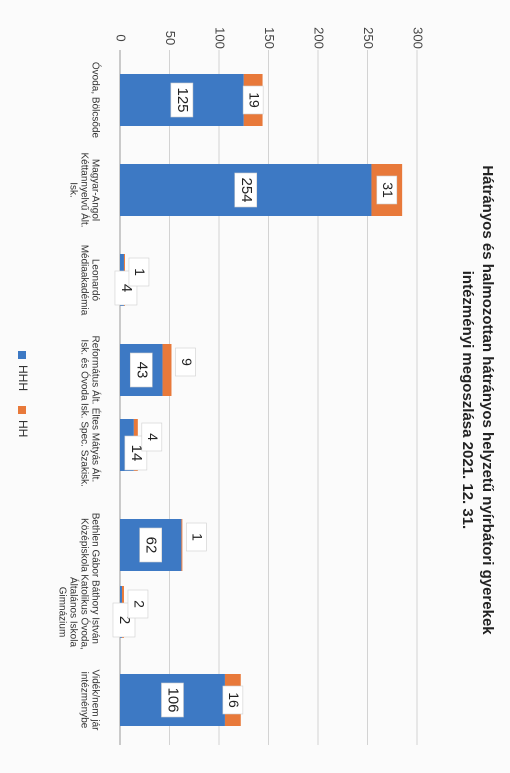  I want to click on data-label-hh: 4, so click(153, 437).